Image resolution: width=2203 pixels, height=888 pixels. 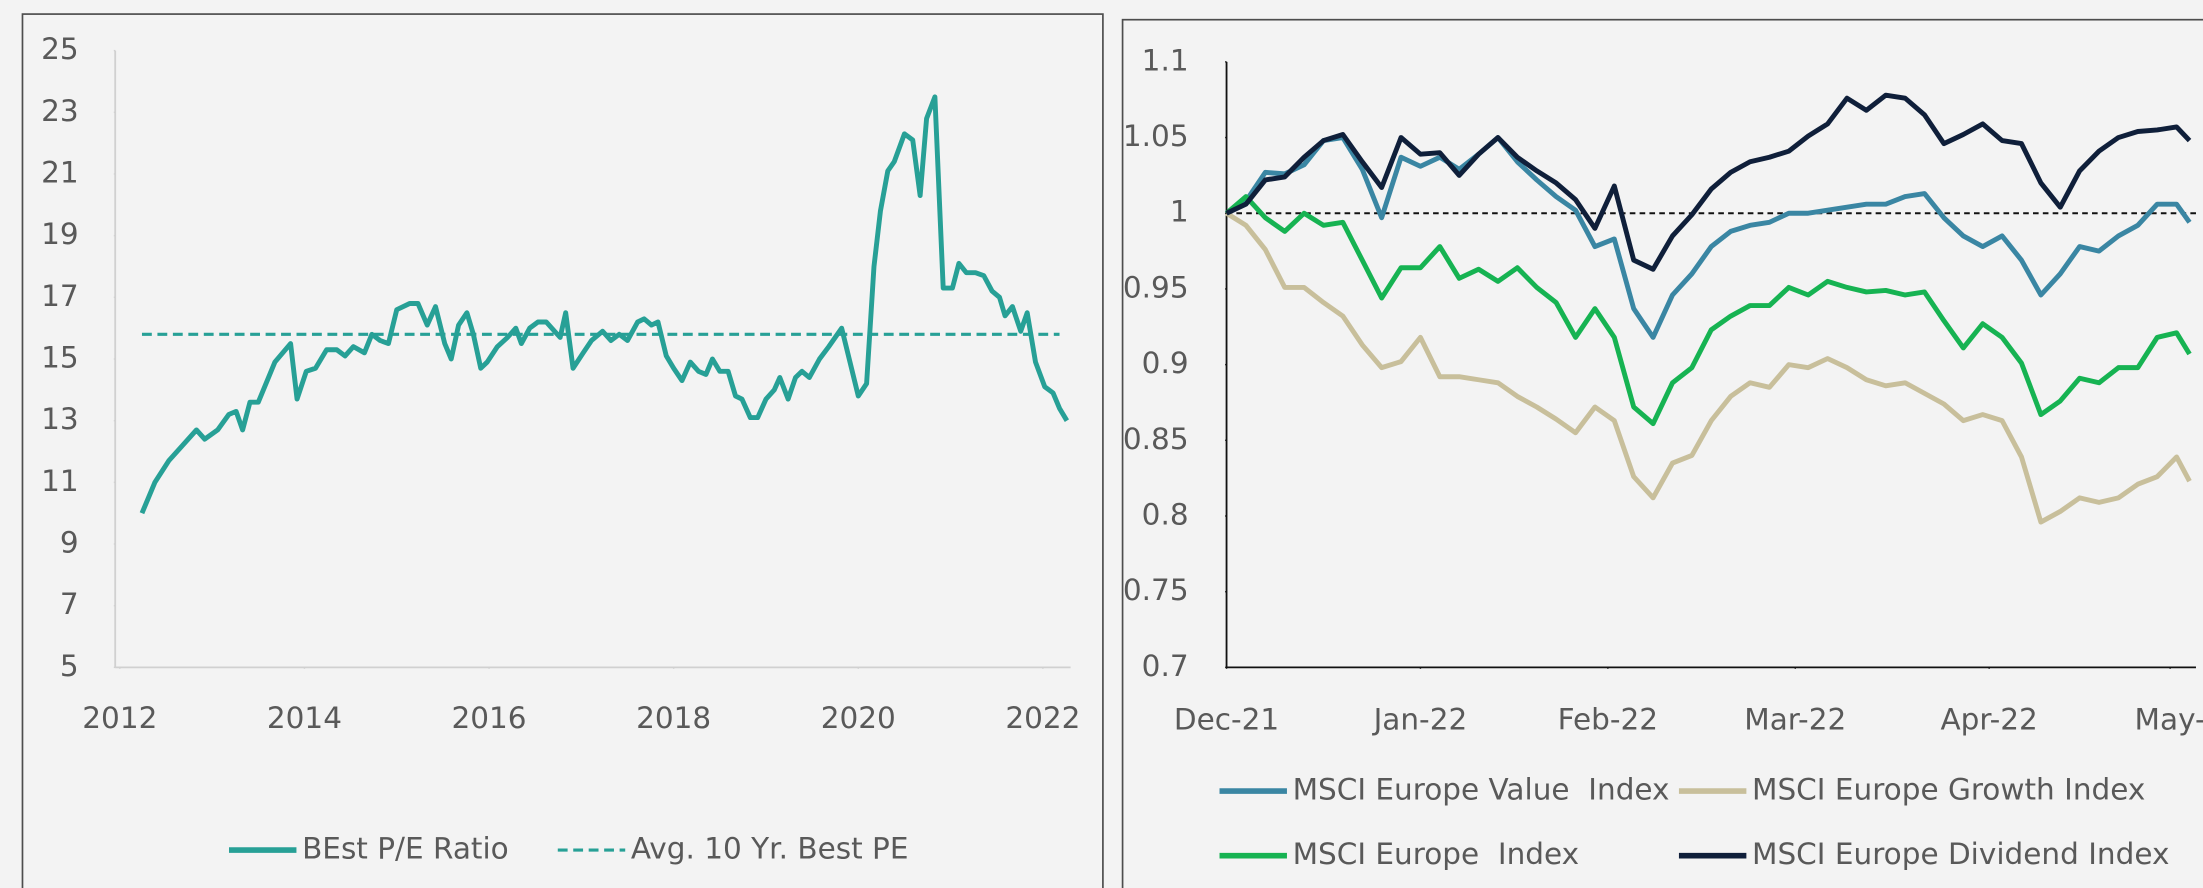 What do you see at coordinates (1988, 719) in the screenshot?
I see `x-tick-label: Apr-22` at bounding box center [1988, 719].